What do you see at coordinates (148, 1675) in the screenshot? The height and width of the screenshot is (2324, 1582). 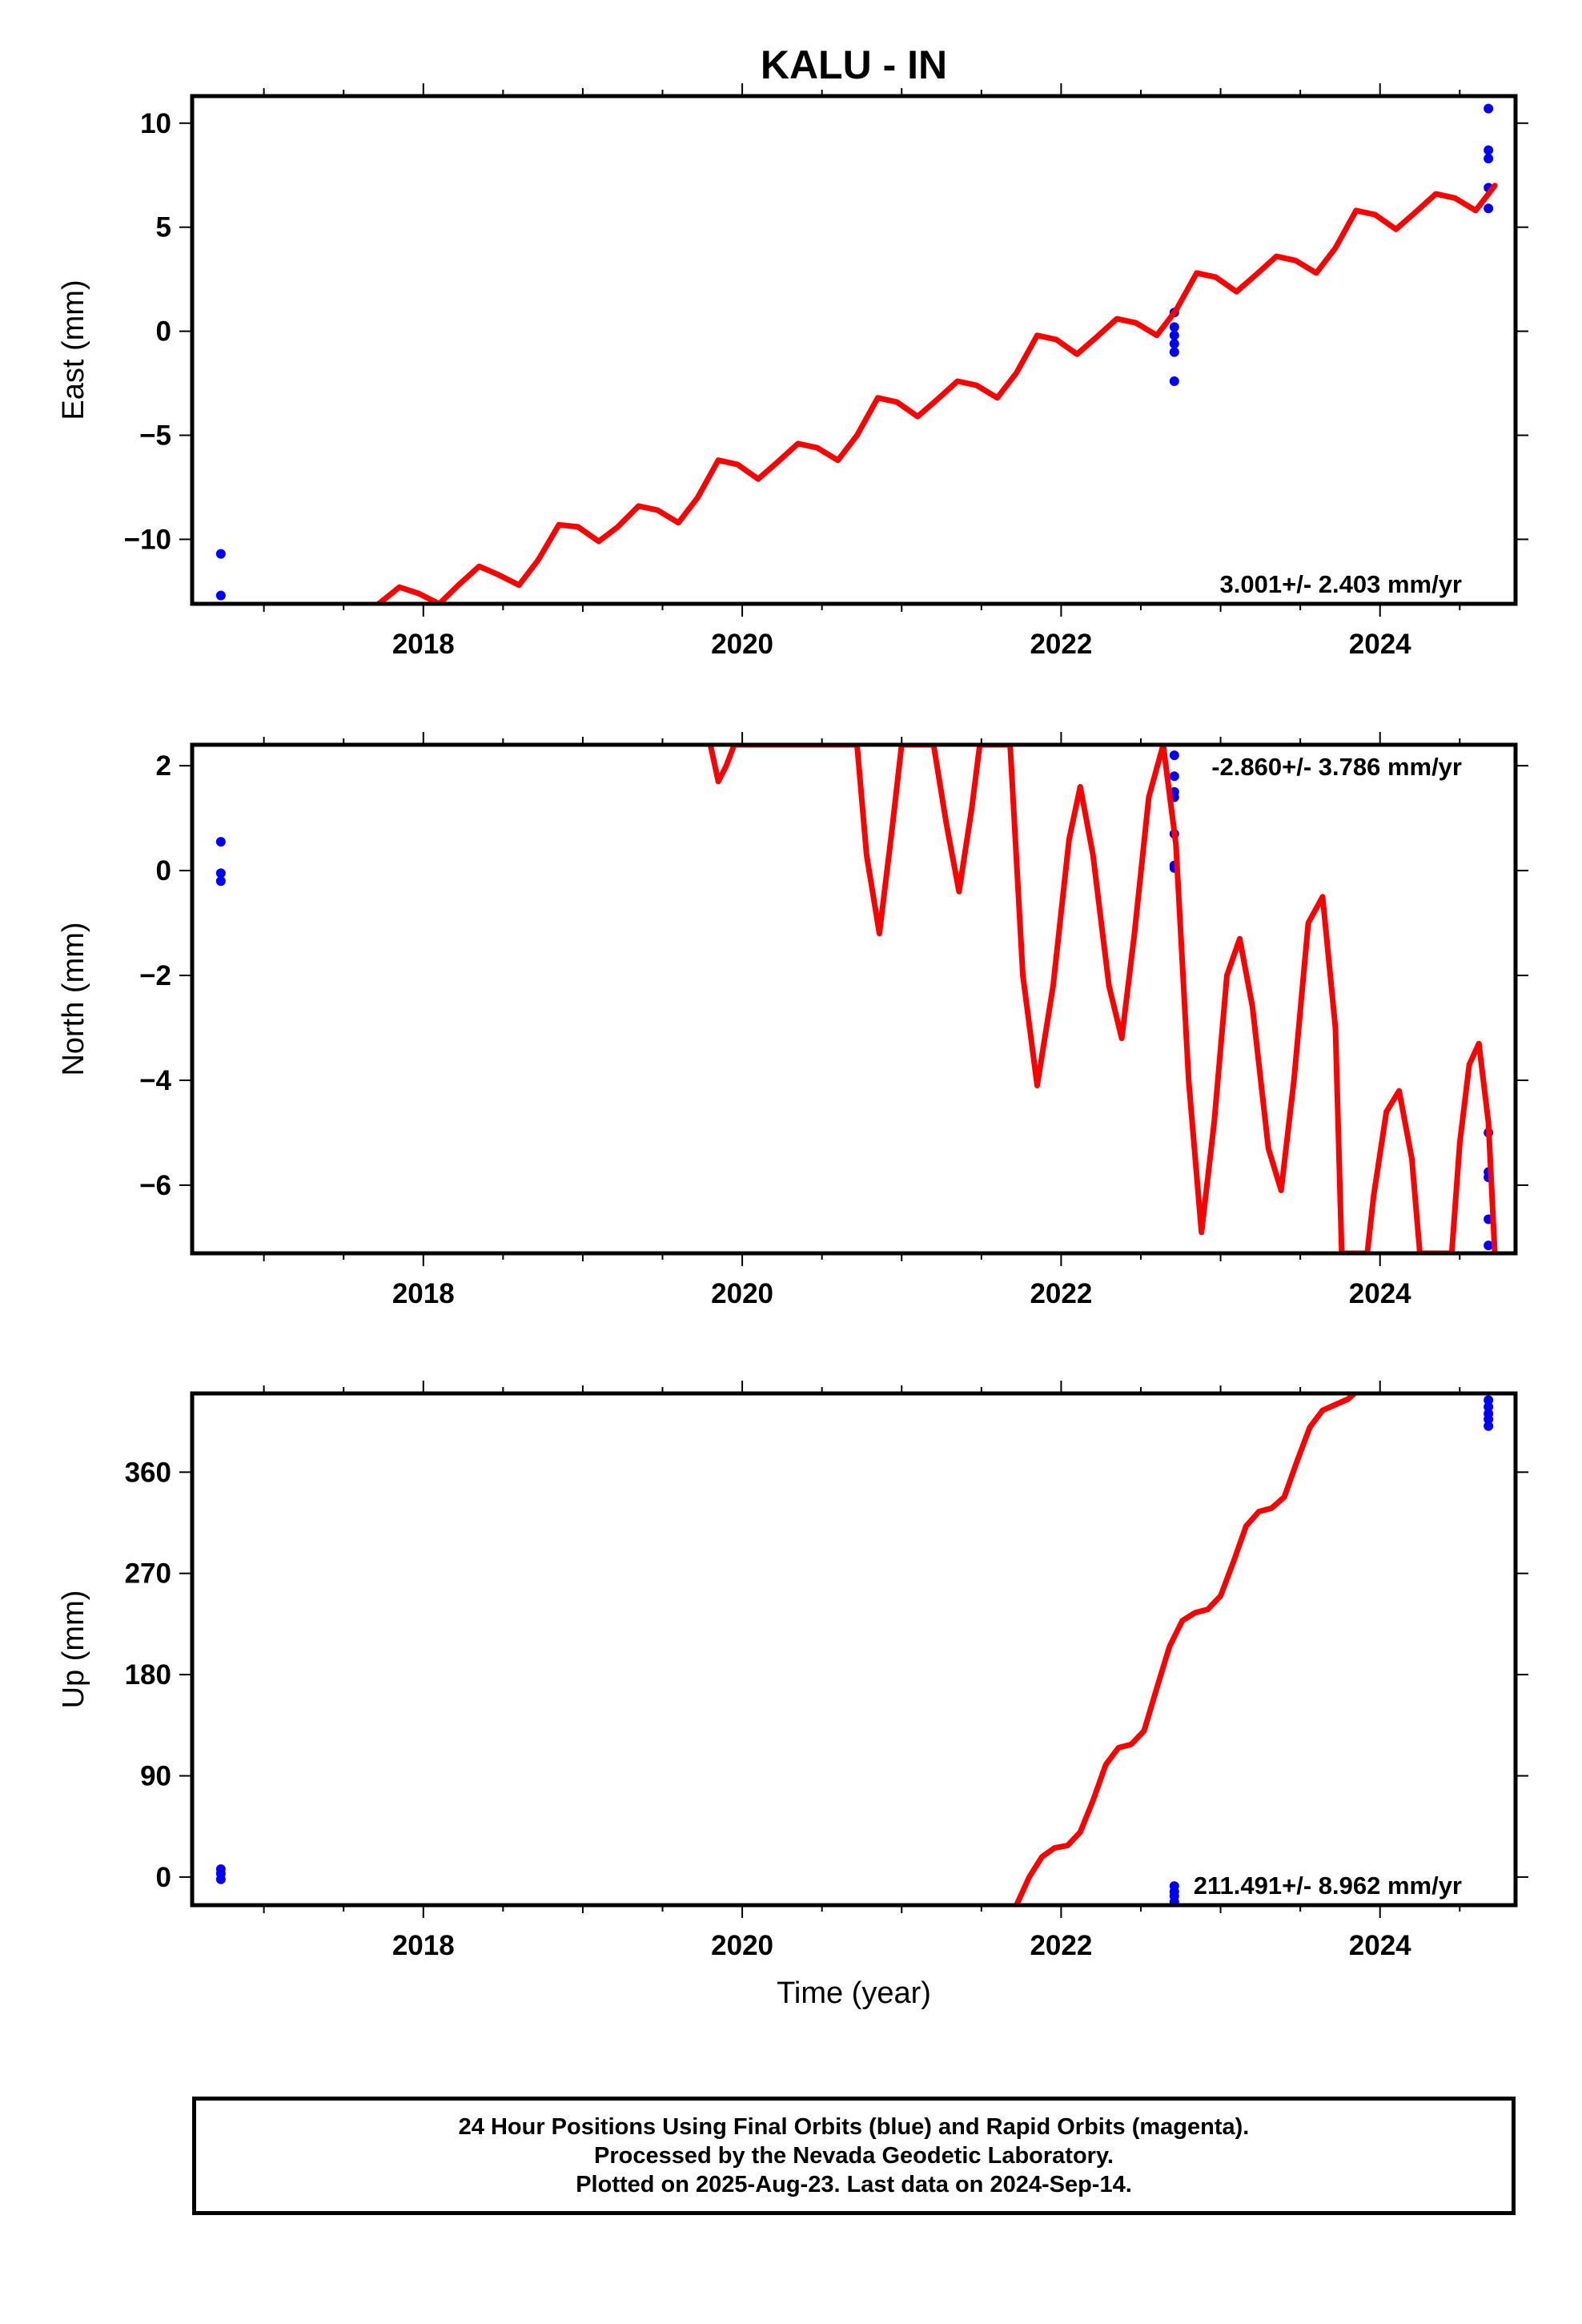 I see `y-tick-label: 180` at bounding box center [148, 1675].